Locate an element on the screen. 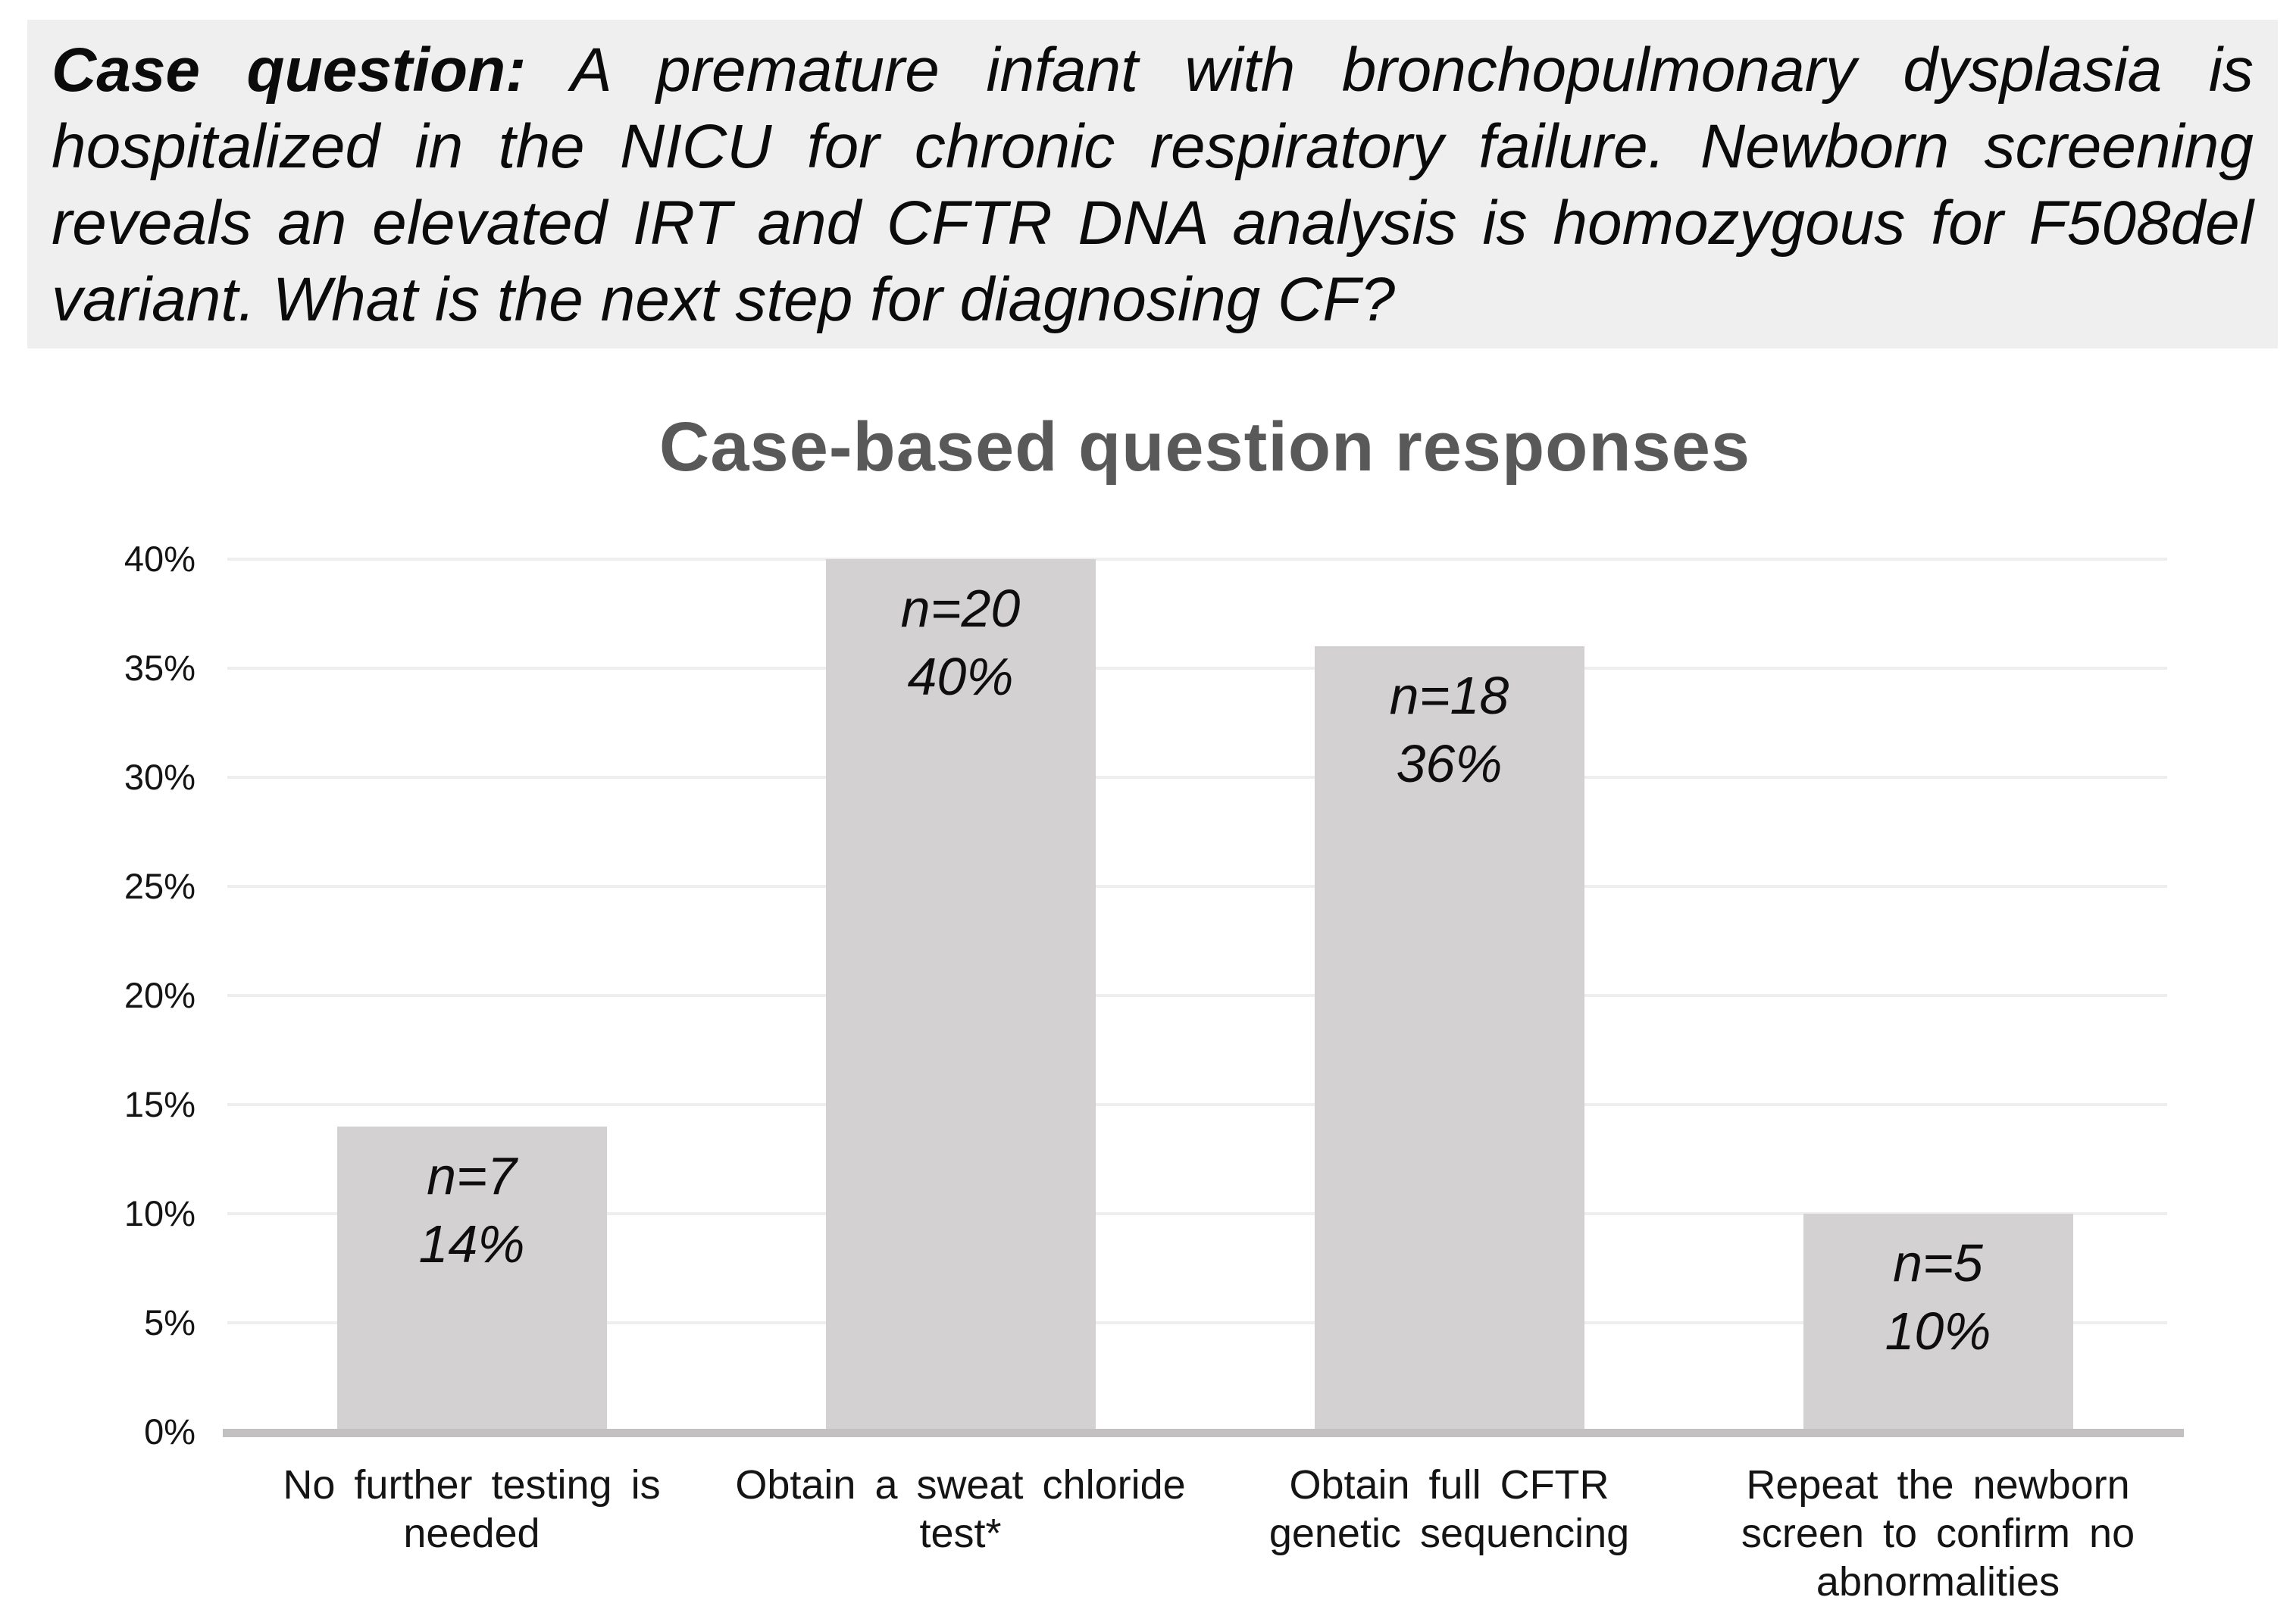 The width and height of the screenshot is (2296, 1619). x-axis-baseline is located at coordinates (1204, 1433).